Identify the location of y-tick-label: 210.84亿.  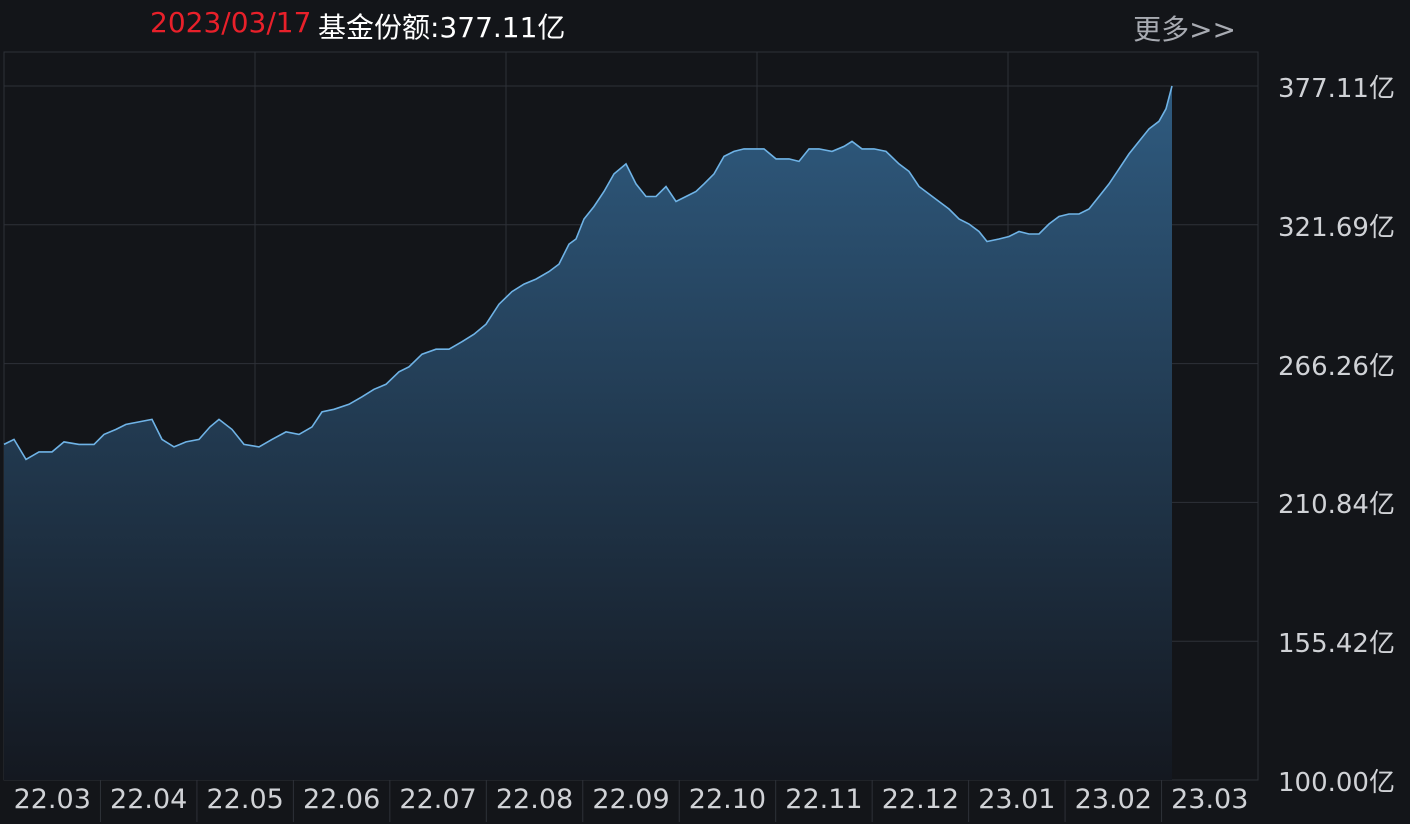
(1336, 505).